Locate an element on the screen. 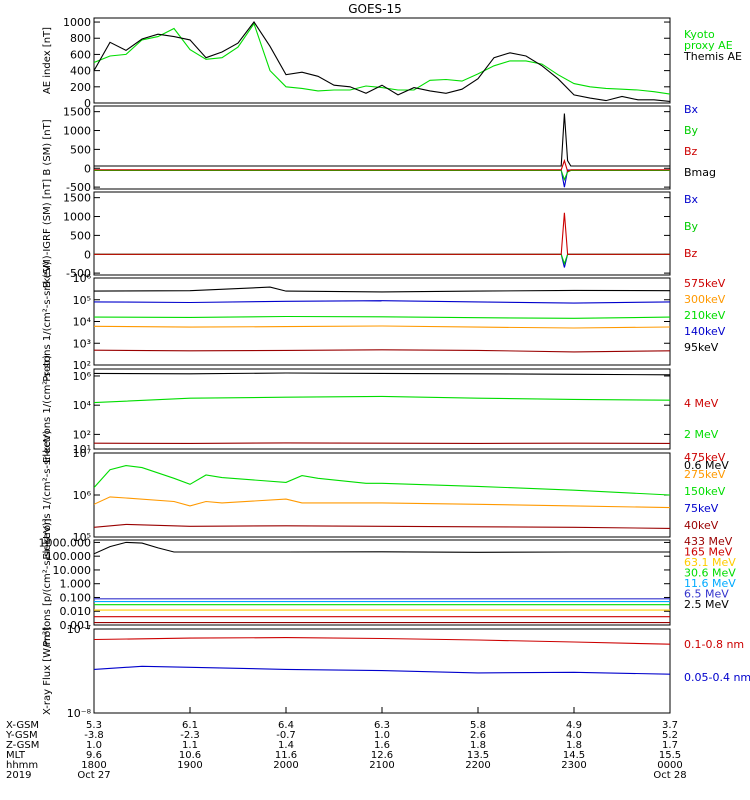  x-tick-label: 14.5 is located at coordinates (574, 755).